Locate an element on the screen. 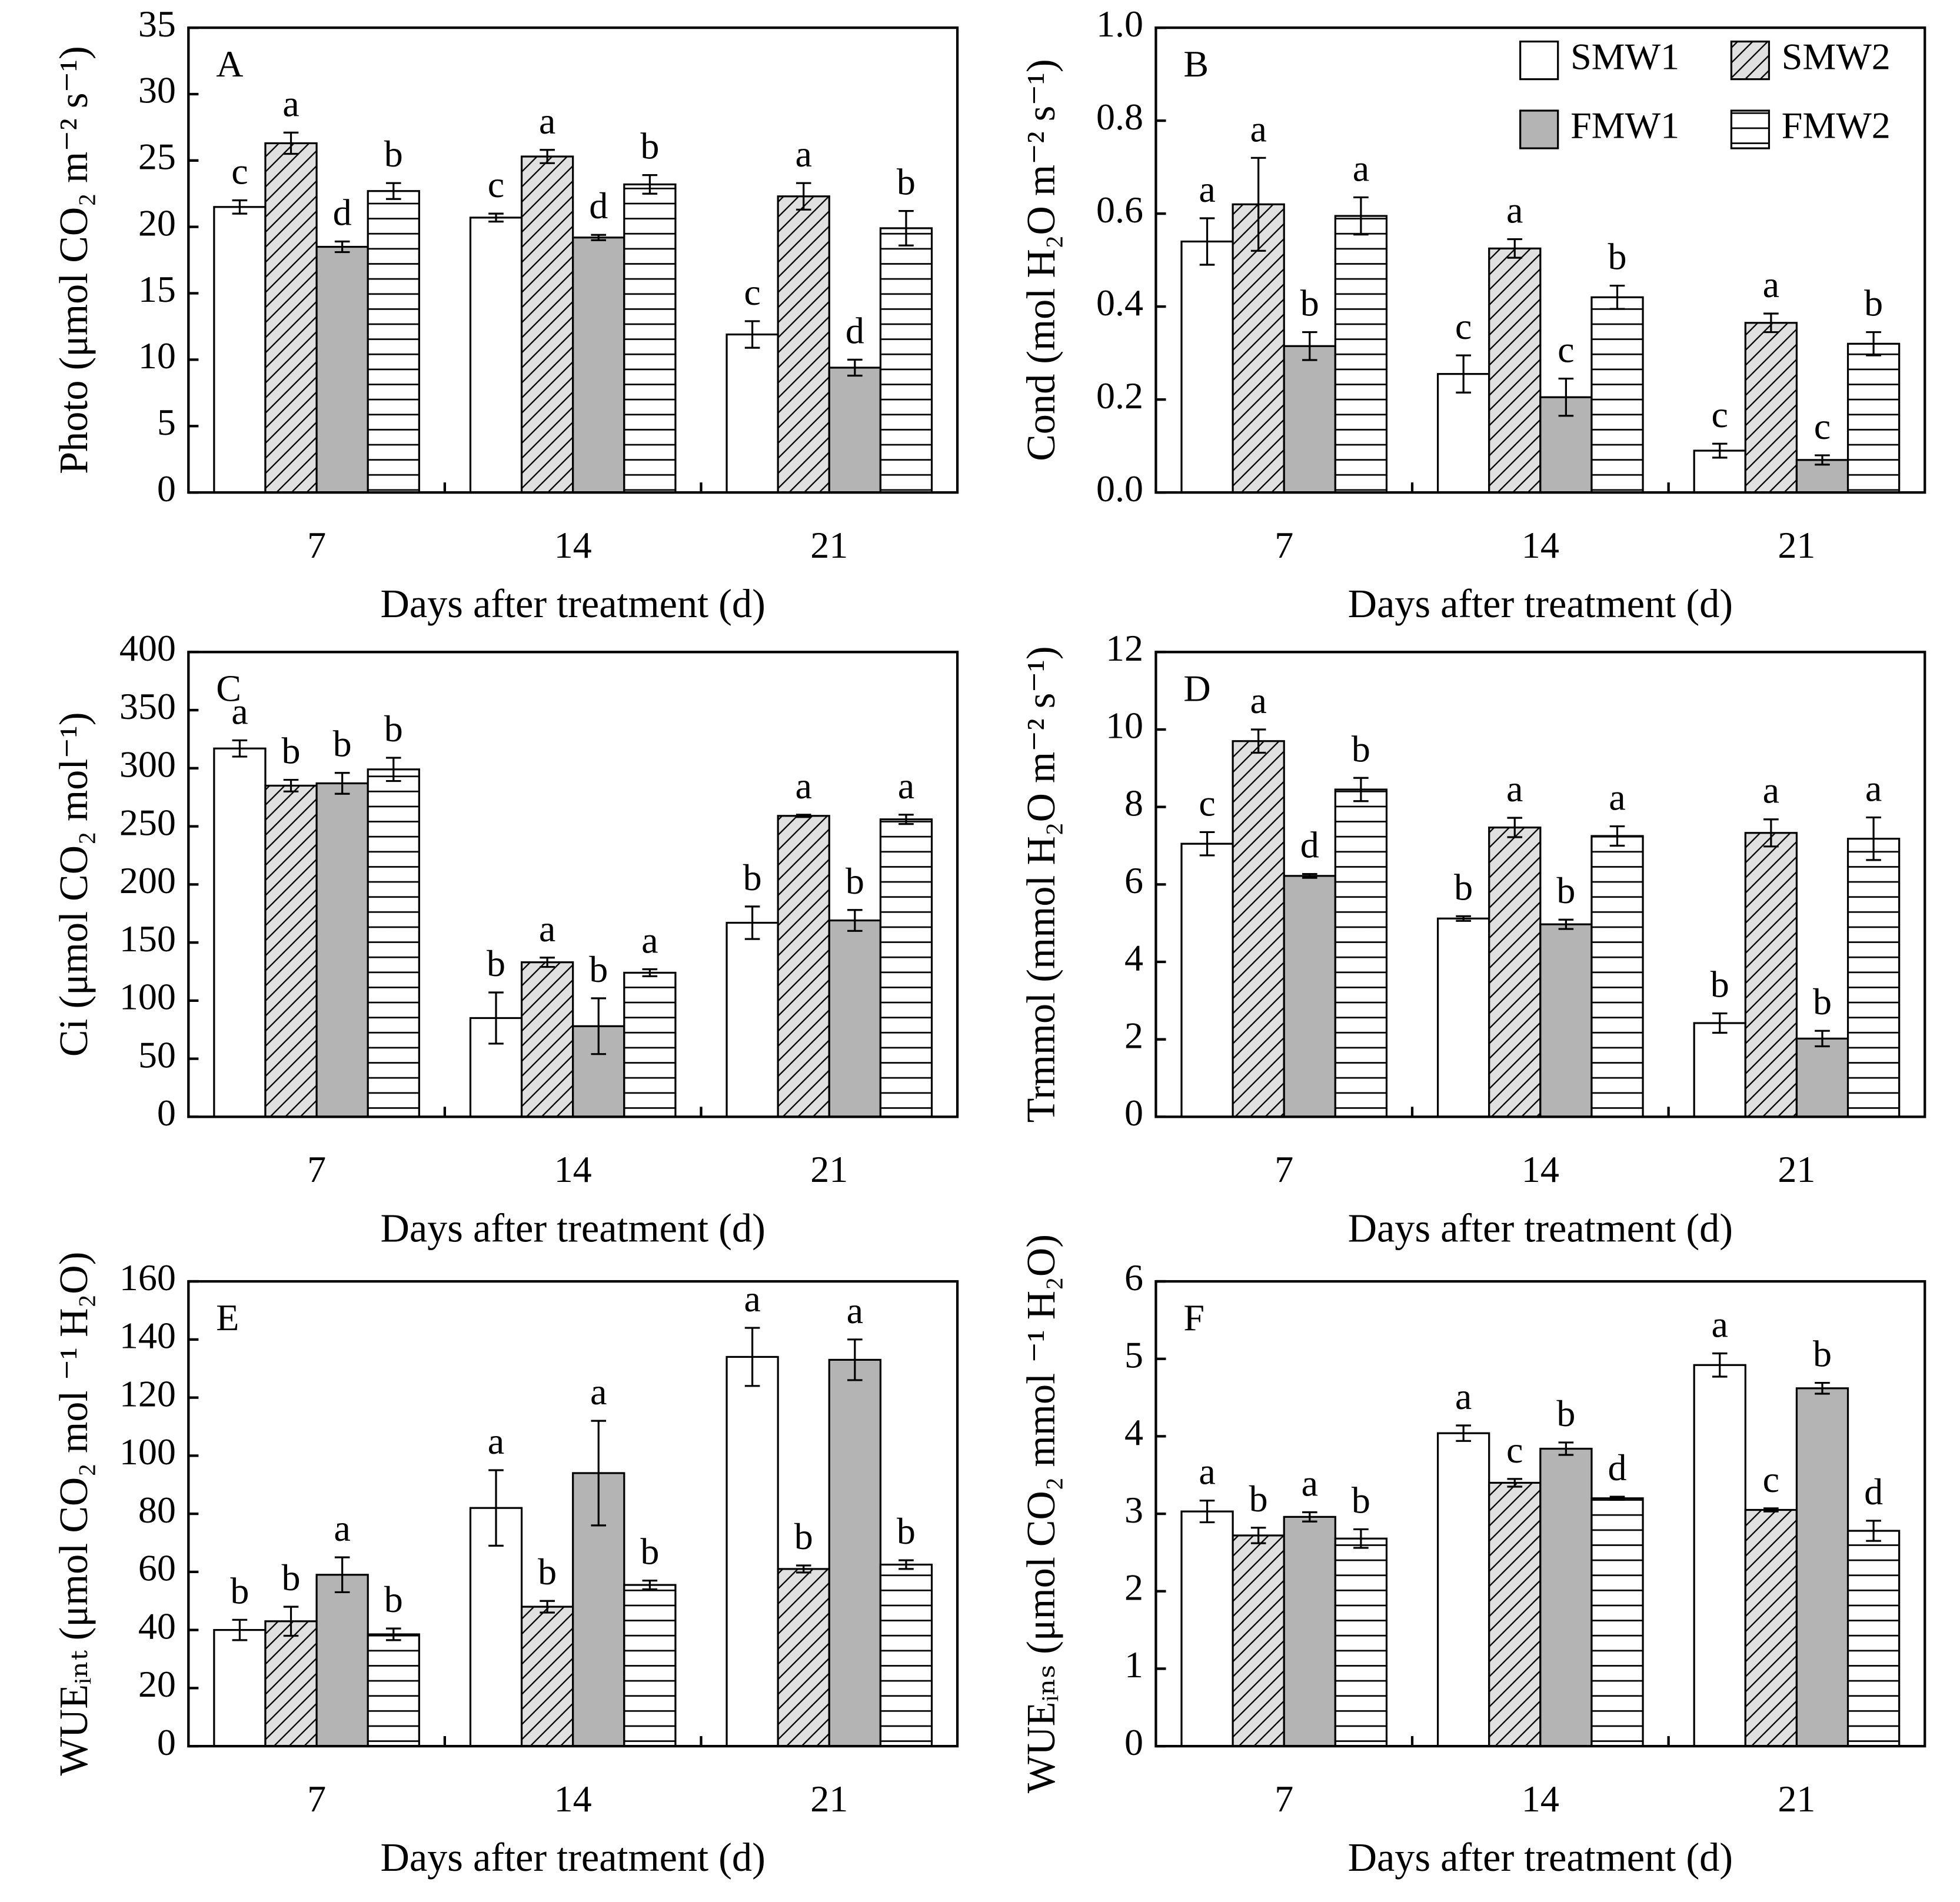 This screenshot has height=1902, width=1960. y-tick-label: 6 is located at coordinates (1133, 1277).